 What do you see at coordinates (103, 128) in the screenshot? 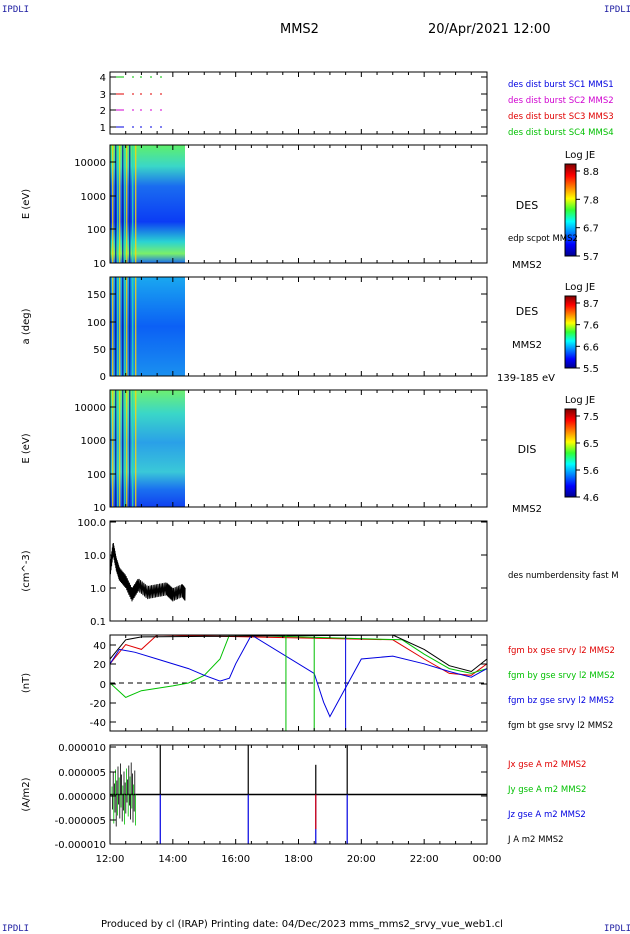
I see `y-tick-label: 1` at bounding box center [103, 128].